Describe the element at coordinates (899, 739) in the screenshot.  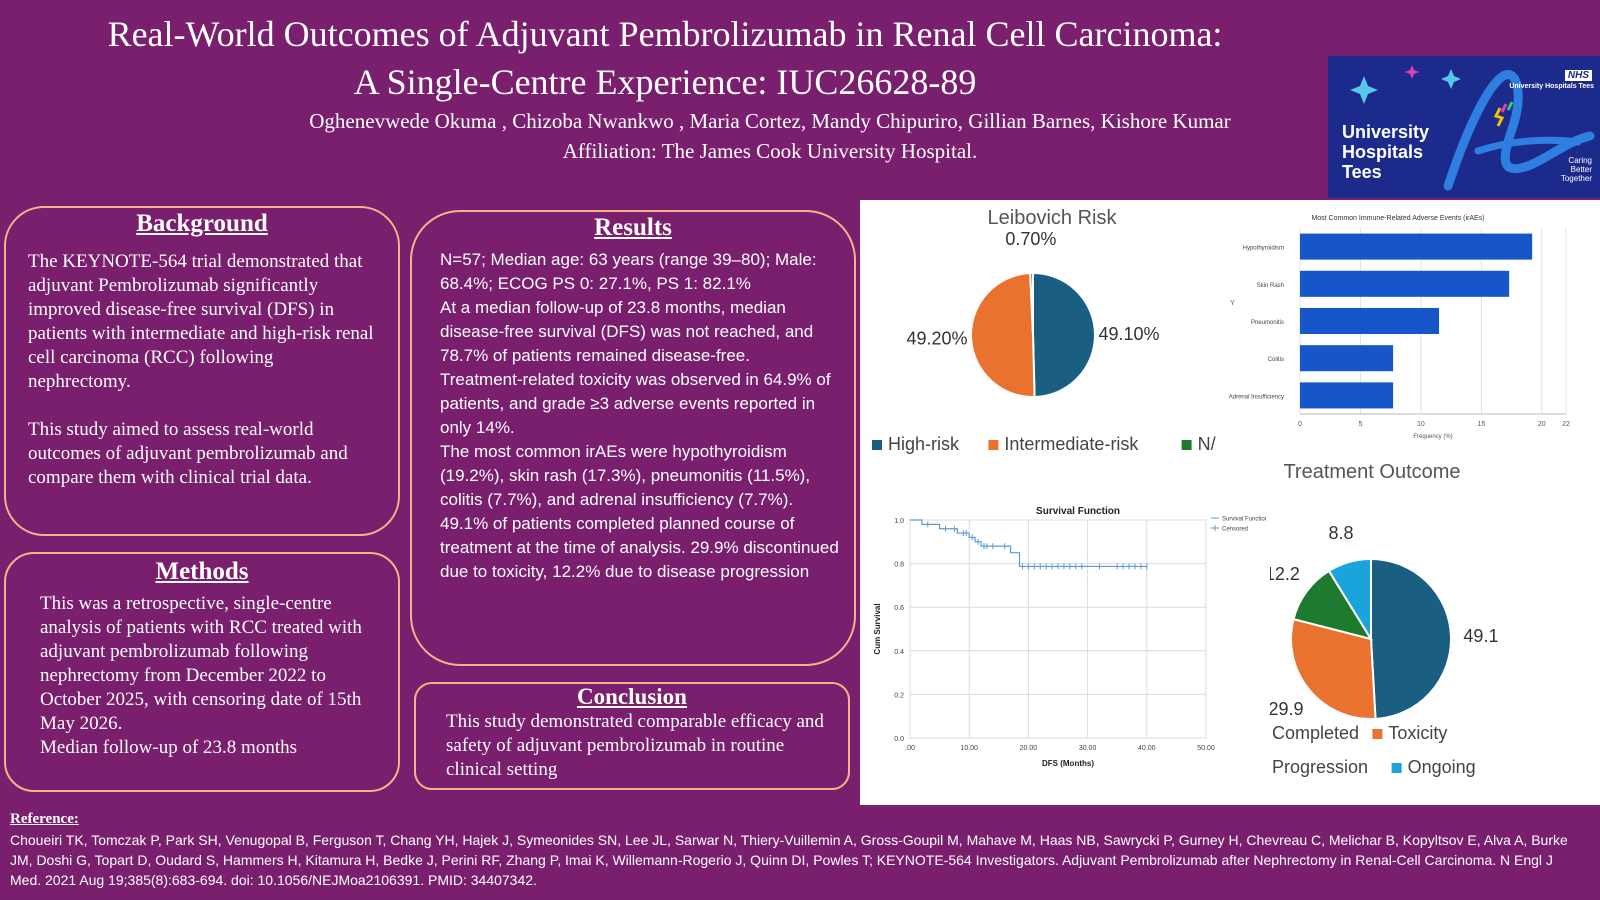
I see `y-tick-label: 0.0` at that location.